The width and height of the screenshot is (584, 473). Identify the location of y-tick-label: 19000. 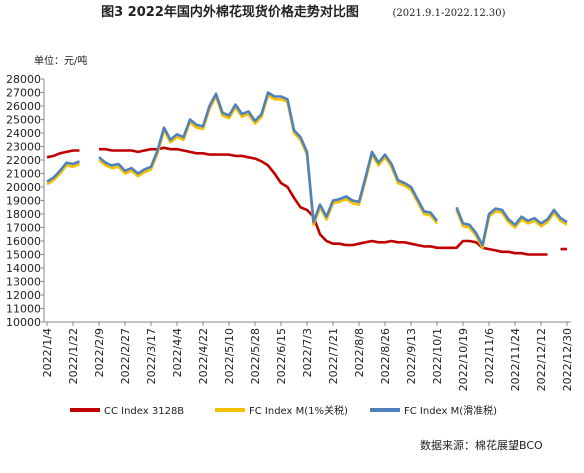
(23, 201).